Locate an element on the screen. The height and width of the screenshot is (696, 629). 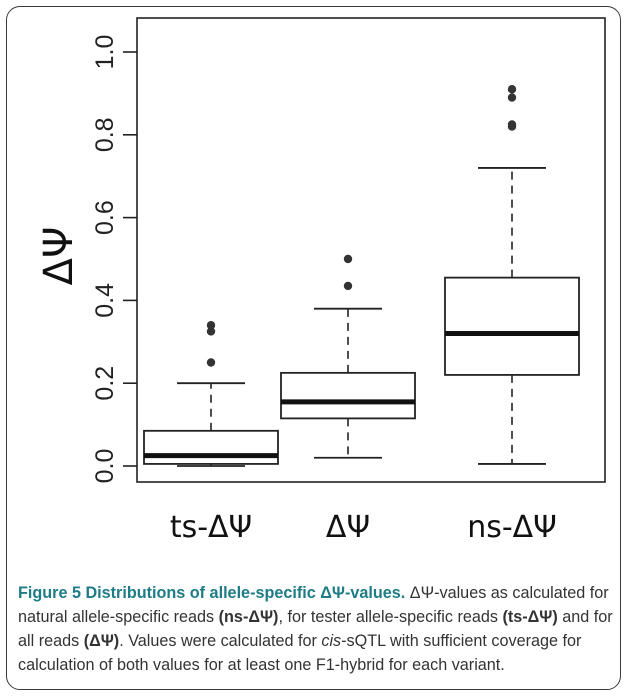
figure-label: Figure 5 is located at coordinates (49, 593).